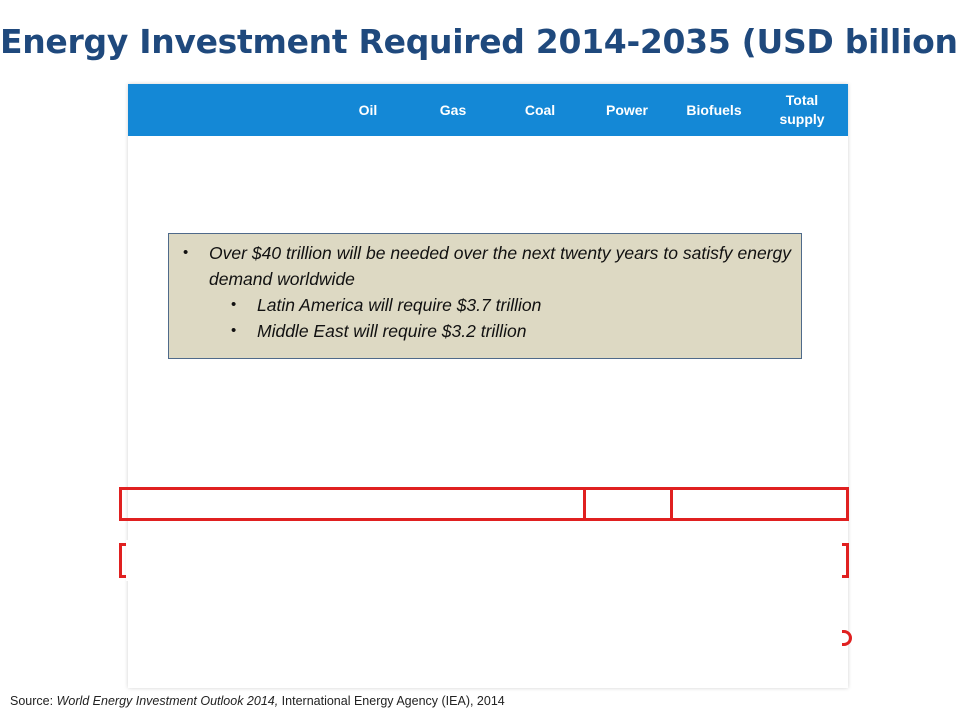 This screenshot has width=960, height=720. What do you see at coordinates (628, 504) in the screenshot?
I see `highlight-cell-top` at bounding box center [628, 504].